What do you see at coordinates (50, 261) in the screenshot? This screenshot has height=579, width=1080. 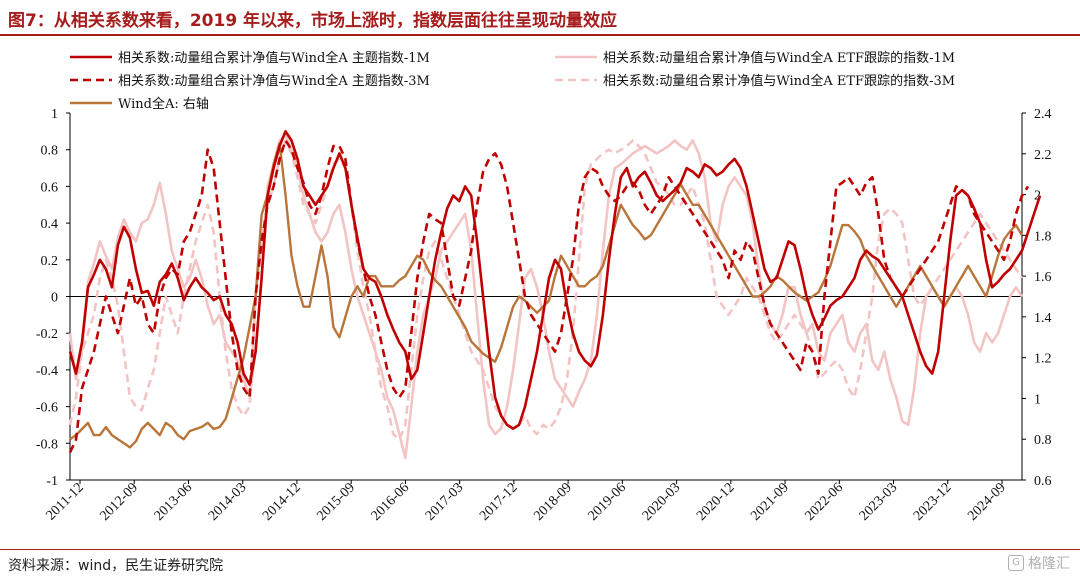 I see `y-left-tick-label: 0.2` at bounding box center [50, 261].